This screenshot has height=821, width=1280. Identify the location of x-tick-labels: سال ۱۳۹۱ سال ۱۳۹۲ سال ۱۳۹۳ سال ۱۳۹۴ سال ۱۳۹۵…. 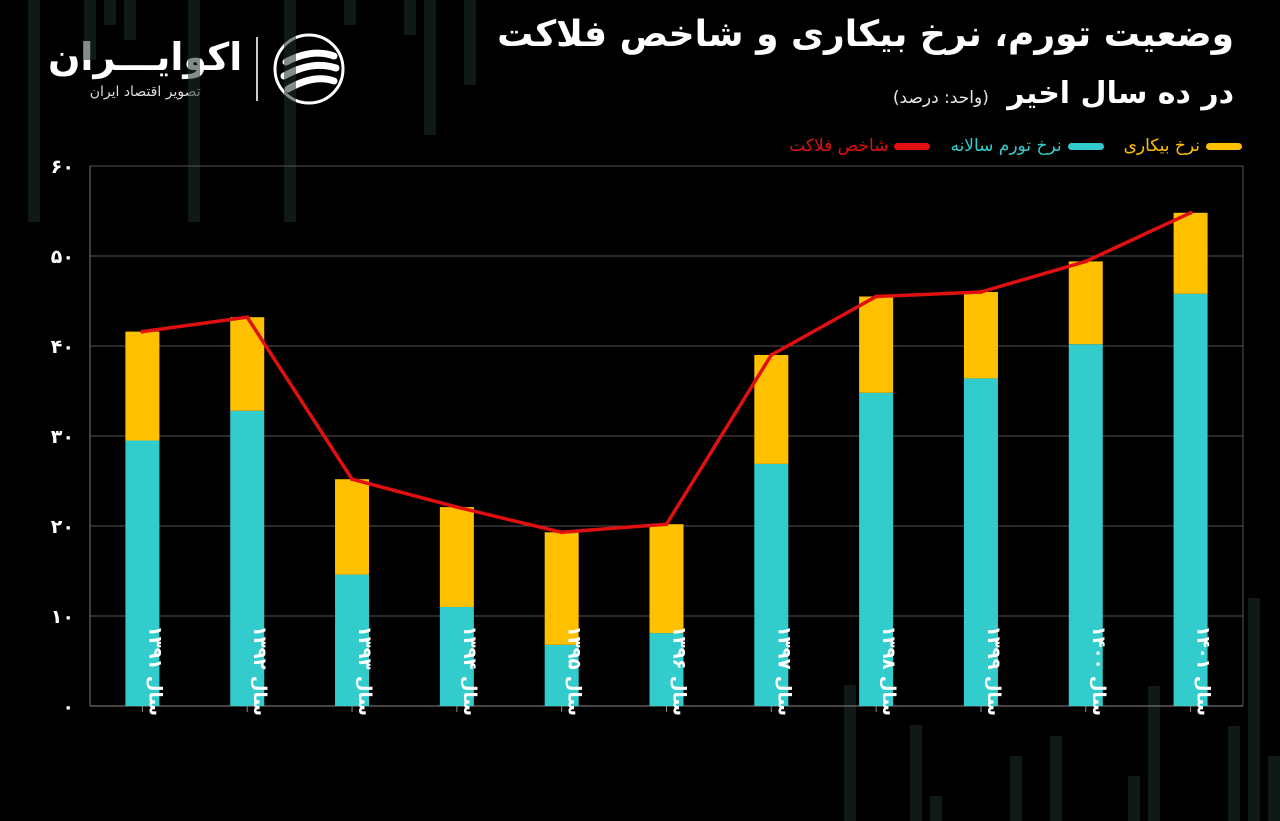
(678, 671).